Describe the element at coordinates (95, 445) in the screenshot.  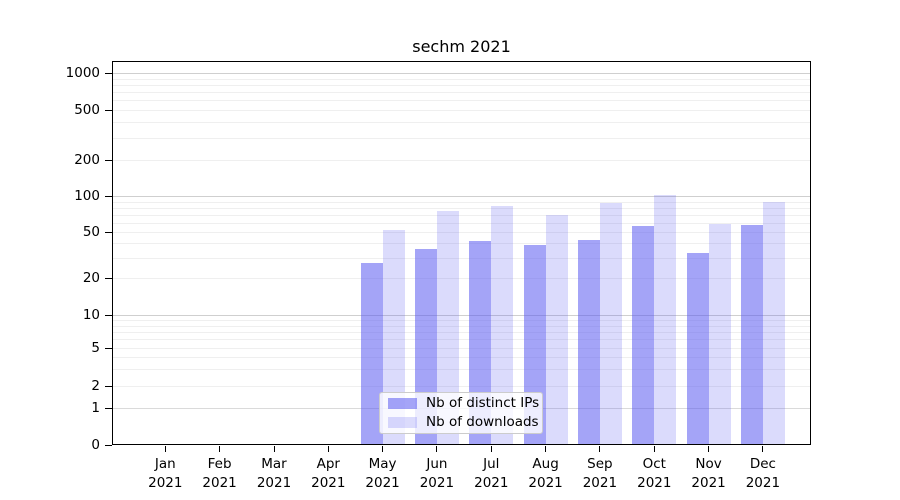
I see `y-tick-label: 0` at that location.